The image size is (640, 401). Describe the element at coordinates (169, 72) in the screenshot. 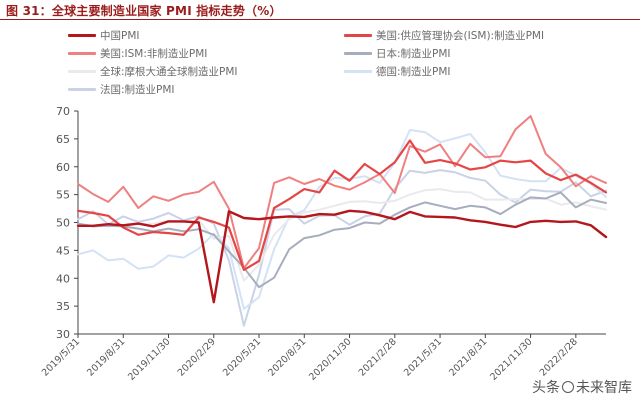

I see `legend-label: 全球:摩根大通全球制造业PMI` at that location.